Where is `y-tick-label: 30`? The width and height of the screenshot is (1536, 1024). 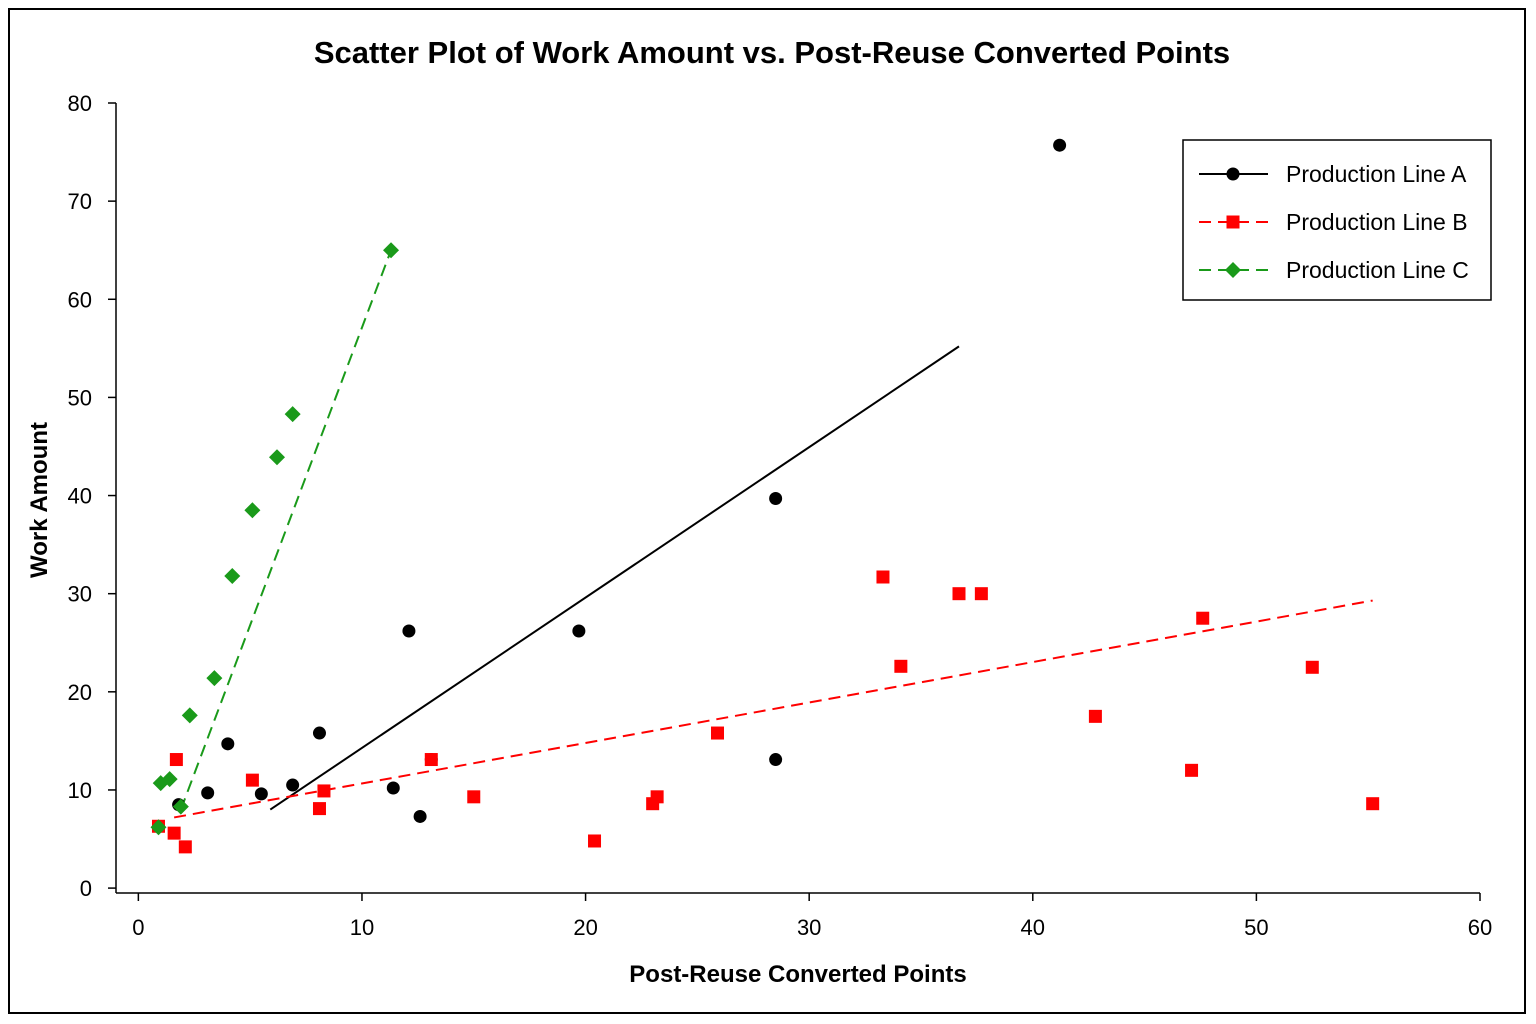
y-tick-label: 30 is located at coordinates (80, 594).